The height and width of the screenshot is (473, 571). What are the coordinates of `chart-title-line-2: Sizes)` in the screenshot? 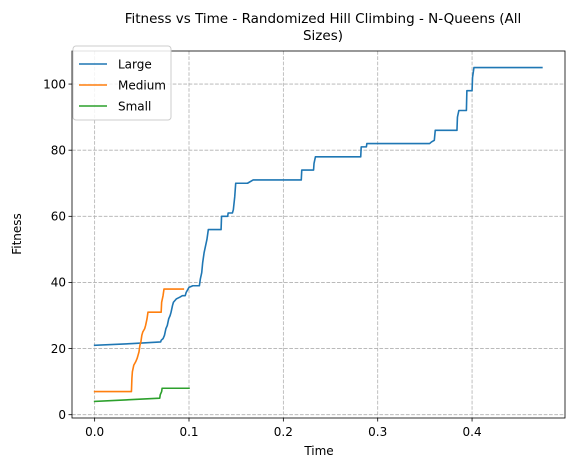 It's located at (323, 36).